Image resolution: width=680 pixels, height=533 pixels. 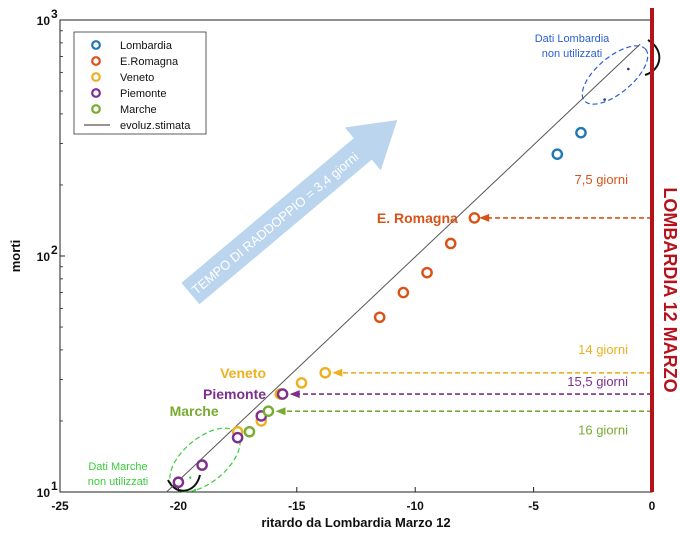 I want to click on legend-box, so click(x=140, y=83).